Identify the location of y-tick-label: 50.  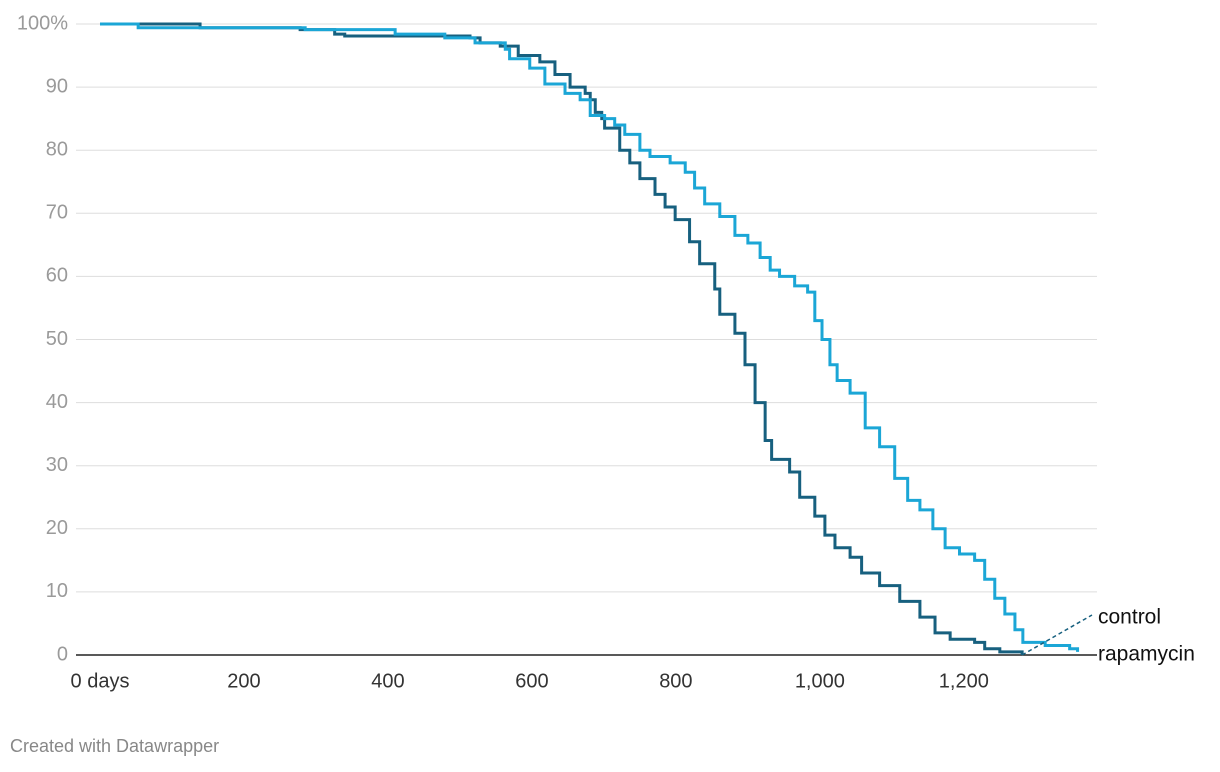
(57, 339).